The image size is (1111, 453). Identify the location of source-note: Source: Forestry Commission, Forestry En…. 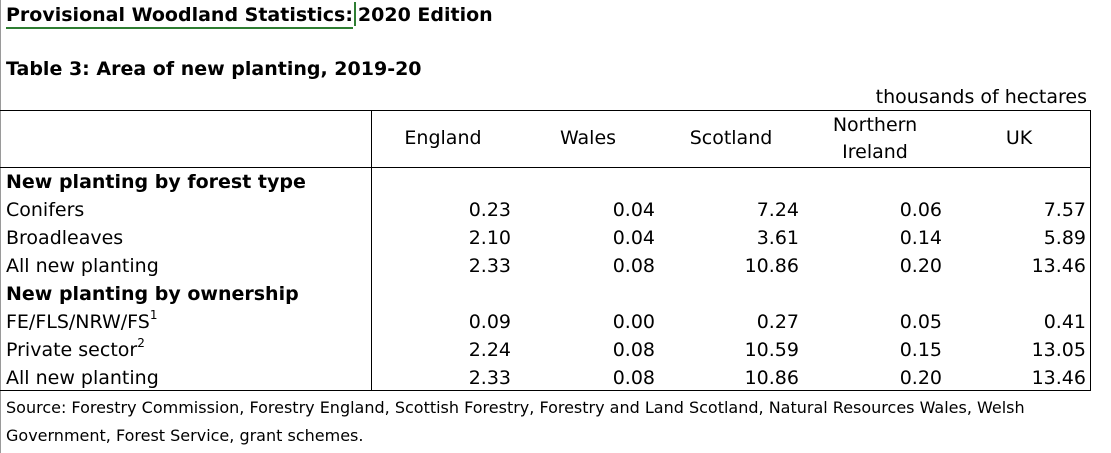
(515, 421).